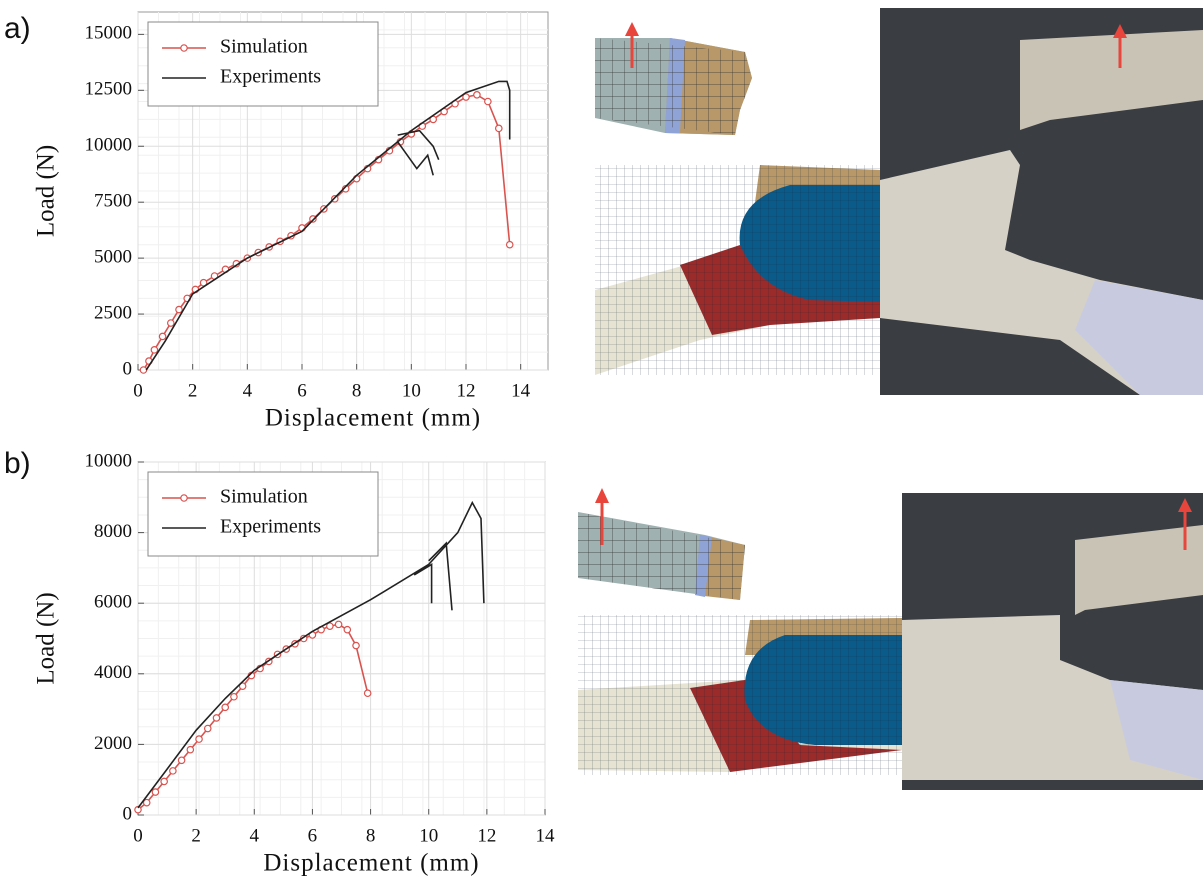 This screenshot has height=892, width=1203. Describe the element at coordinates (113, 743) in the screenshot. I see `y-tick-label: 2000` at that location.